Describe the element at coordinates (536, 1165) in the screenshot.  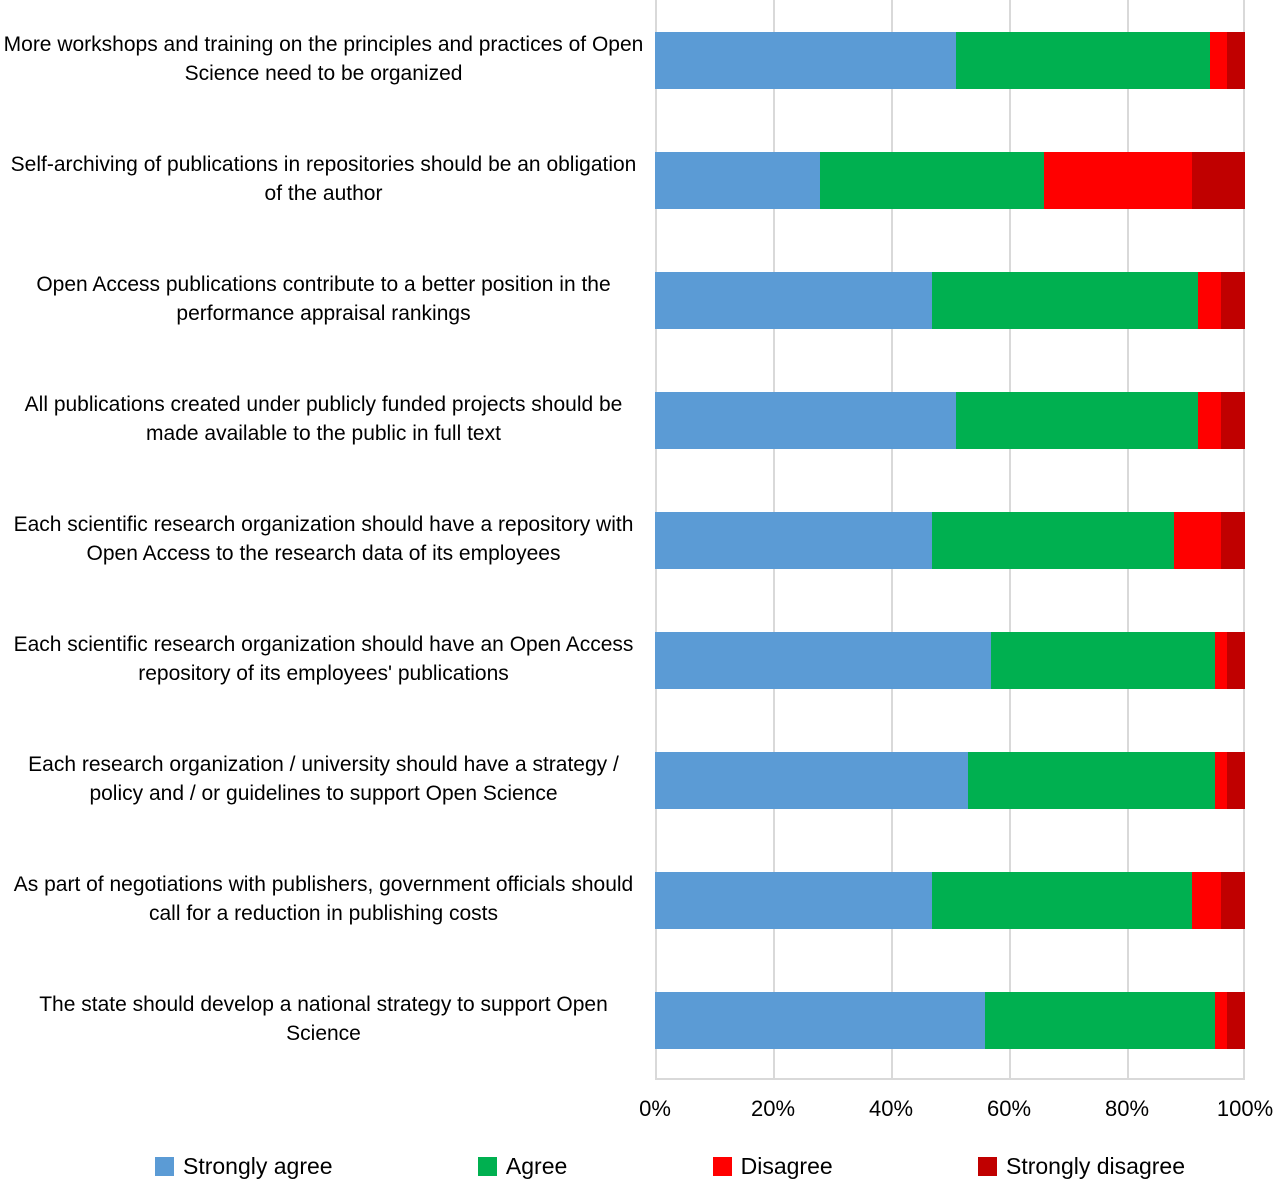
I see `legend-label: Agree` at that location.